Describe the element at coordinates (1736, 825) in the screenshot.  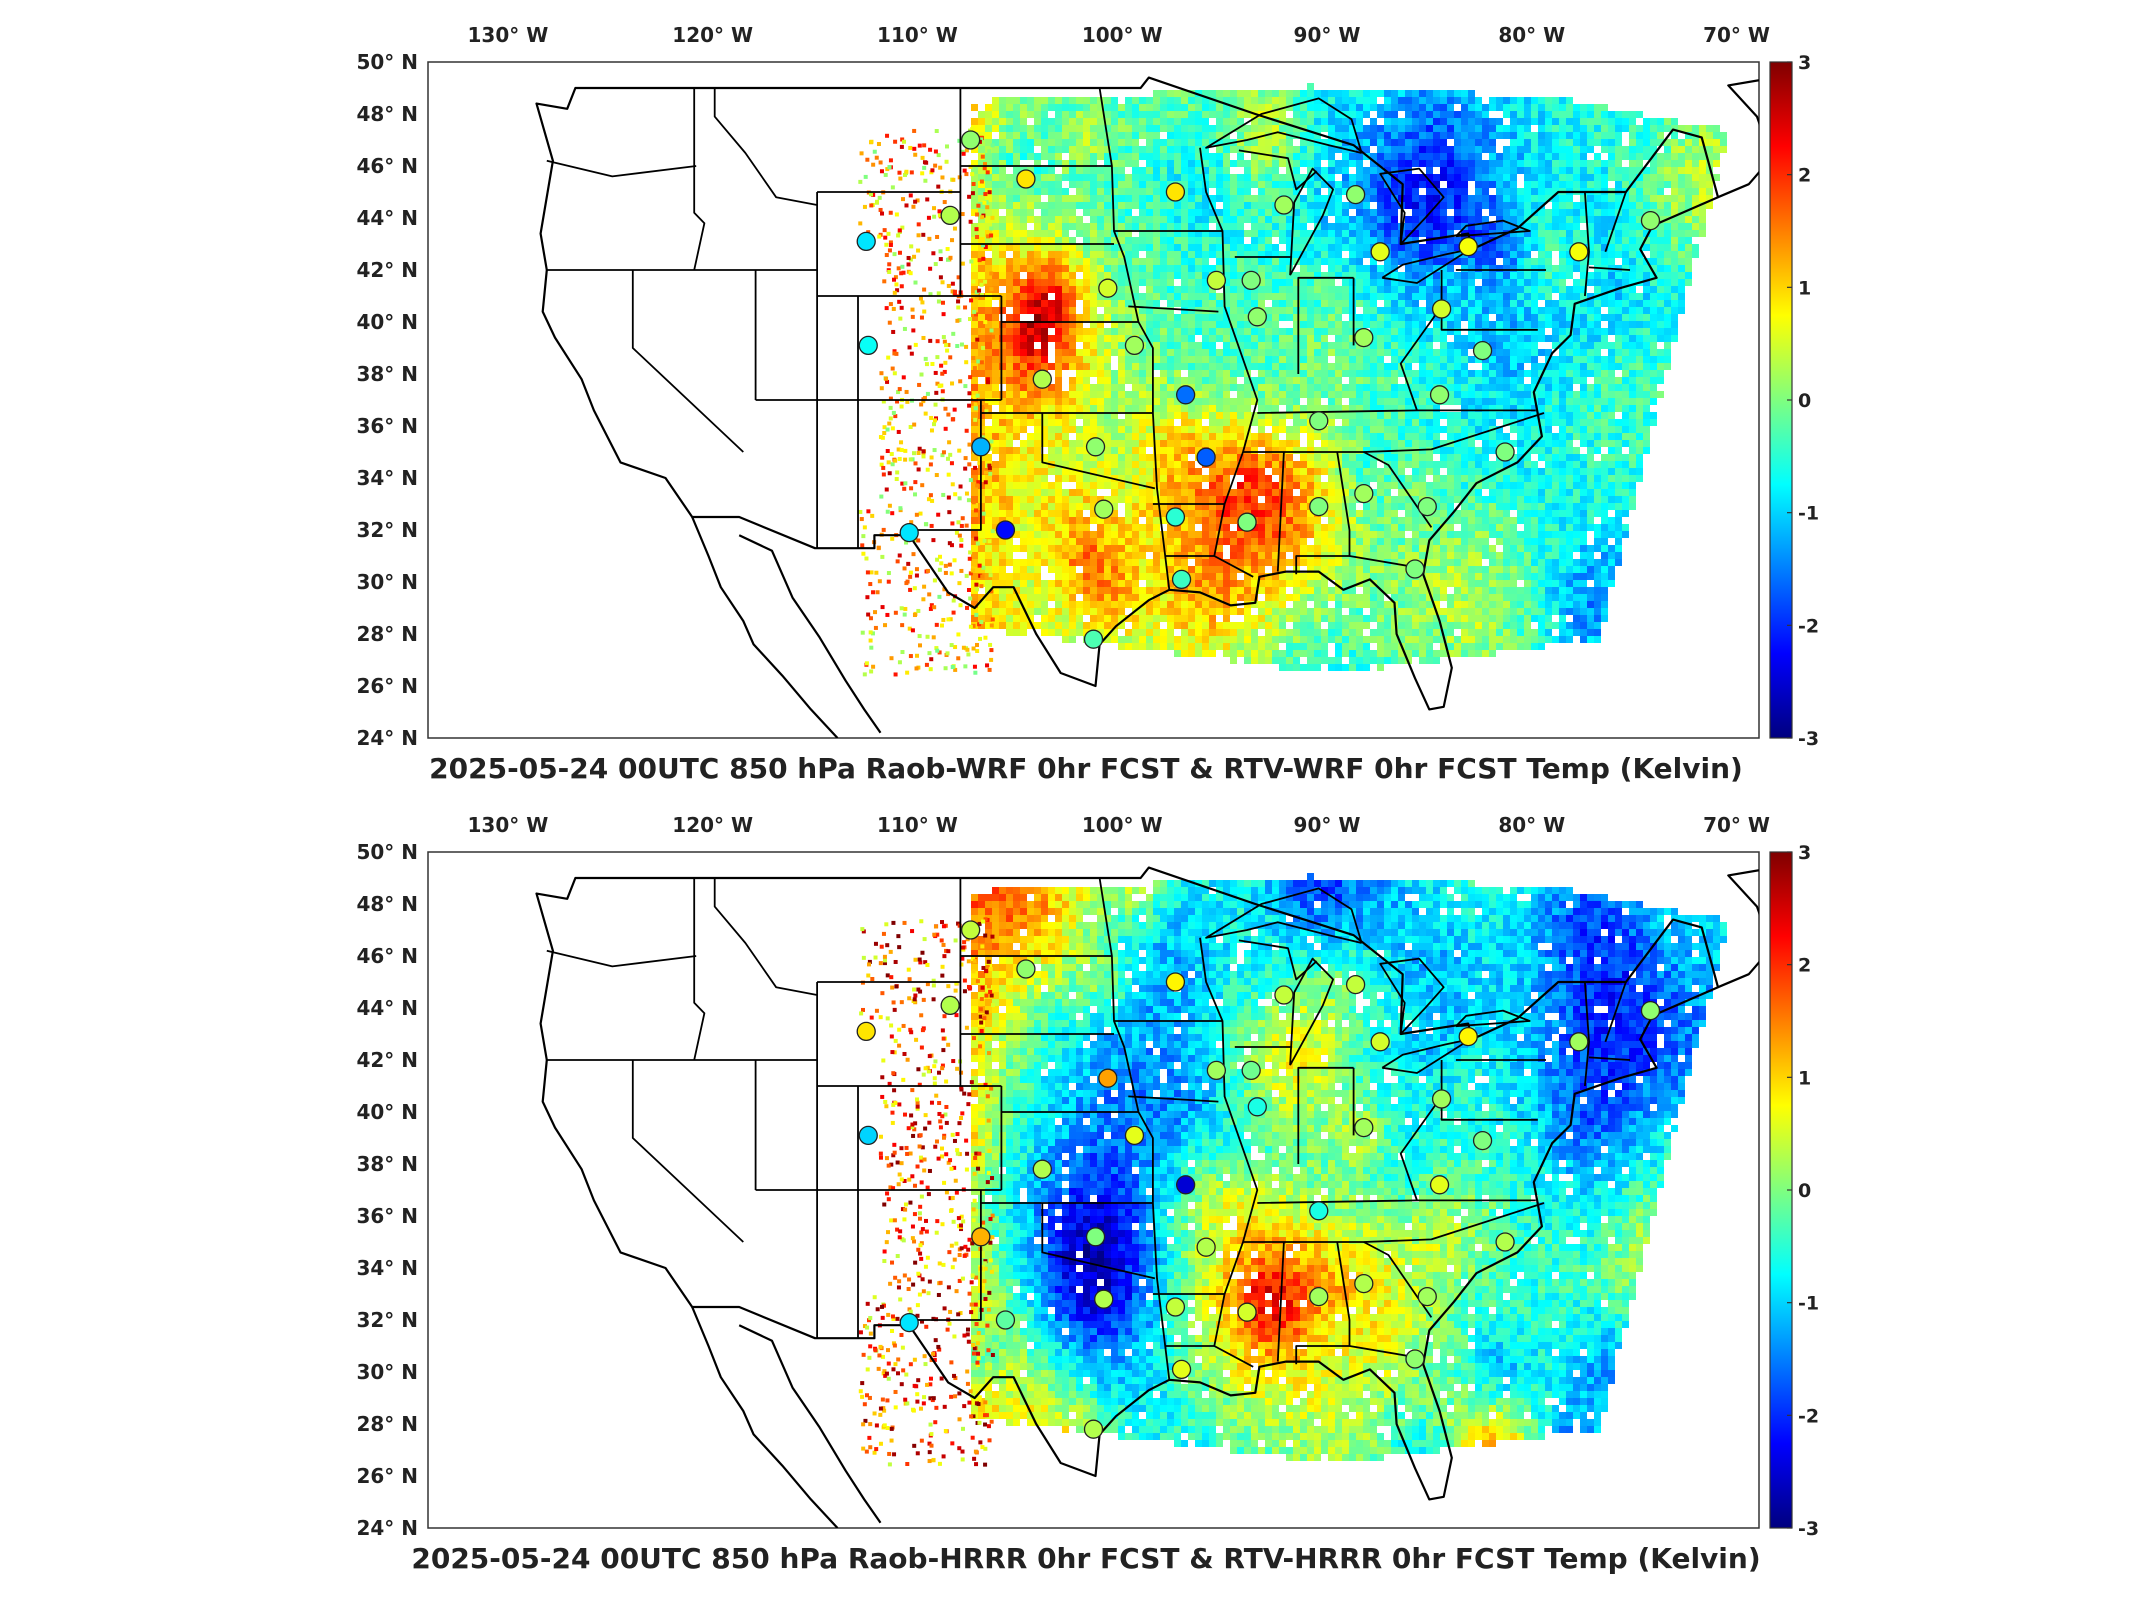
I see `longitude-tick-label: 70° W` at that location.